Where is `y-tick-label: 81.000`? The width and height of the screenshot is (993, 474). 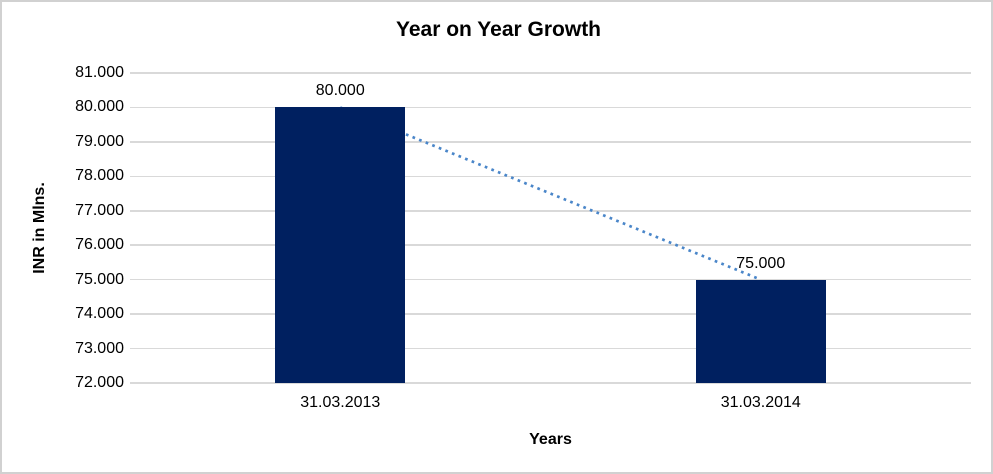 y-tick-label: 81.000 is located at coordinates (99, 72).